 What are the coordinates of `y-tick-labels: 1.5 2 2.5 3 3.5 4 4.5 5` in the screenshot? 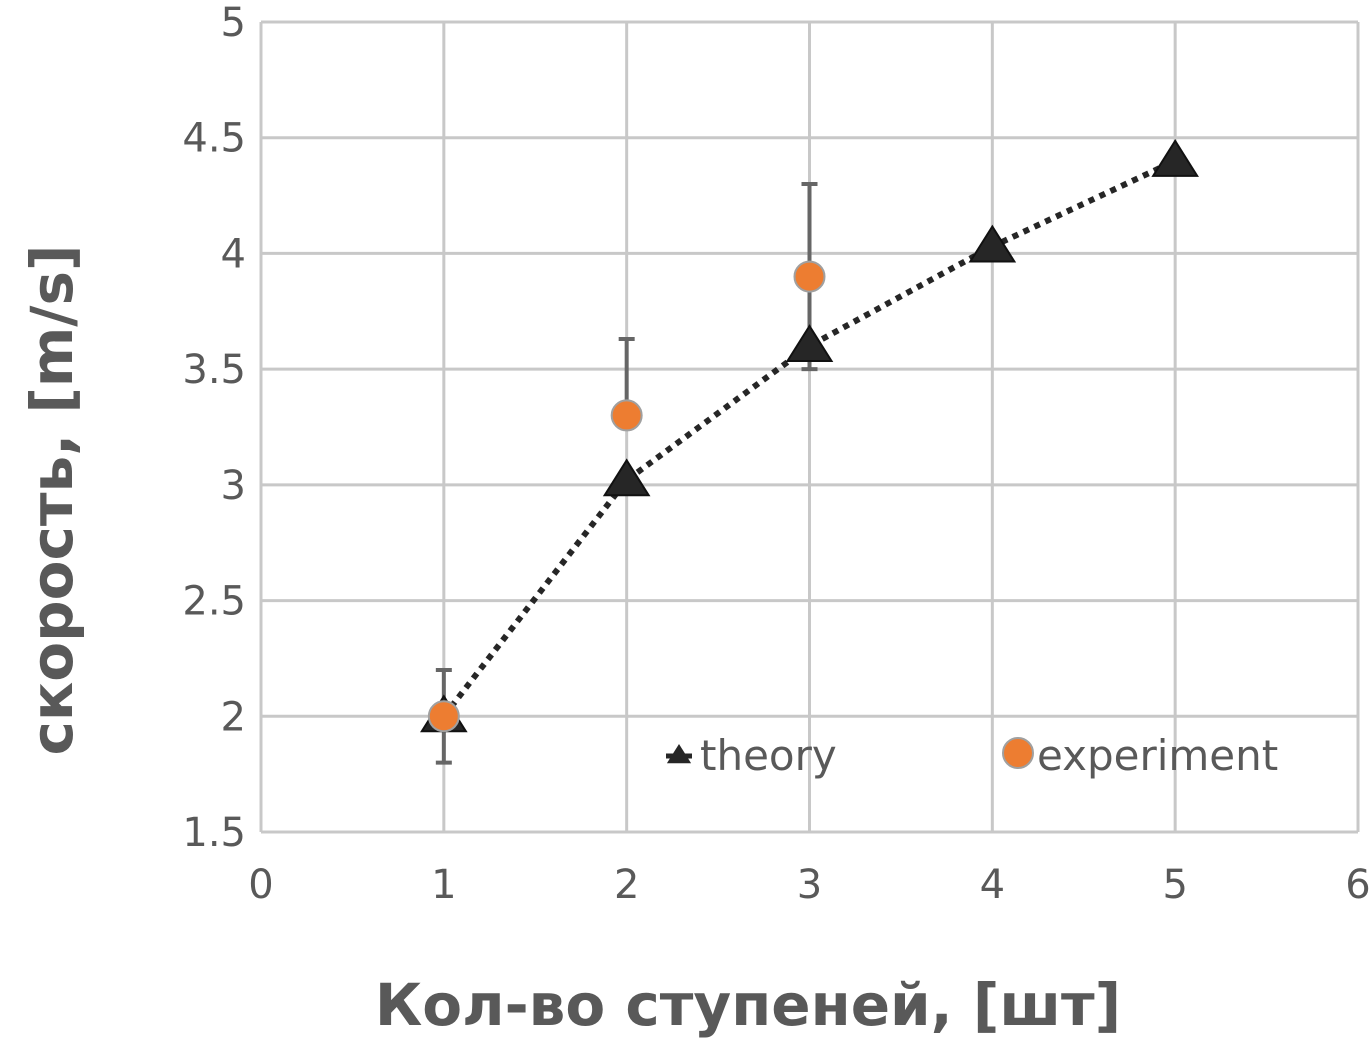 It's located at (214, 428).